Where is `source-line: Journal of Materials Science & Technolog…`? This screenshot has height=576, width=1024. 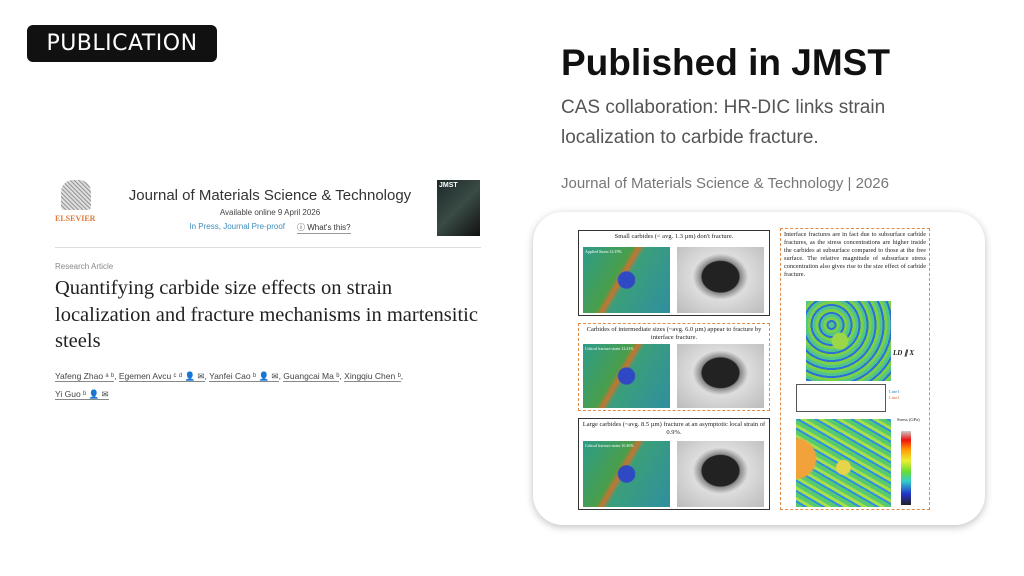
source-line: Journal of Materials Science & Technolog… is located at coordinates (725, 183).